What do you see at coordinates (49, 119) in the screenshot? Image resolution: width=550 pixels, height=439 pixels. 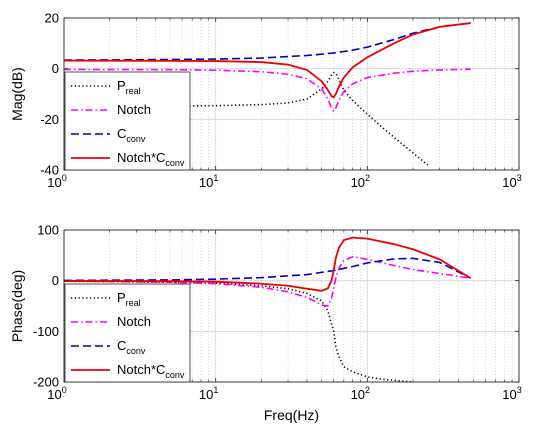 I see `y-tick-label: -20` at bounding box center [49, 119].